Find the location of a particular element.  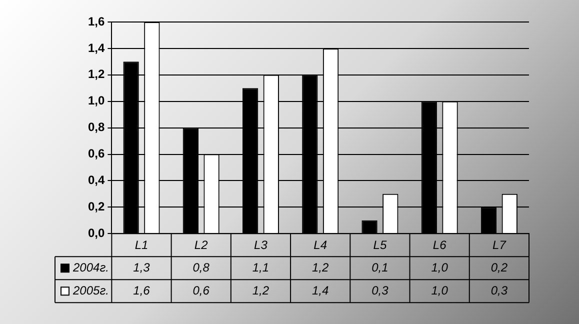

y-tick-label: 0,0 is located at coordinates (96, 233).